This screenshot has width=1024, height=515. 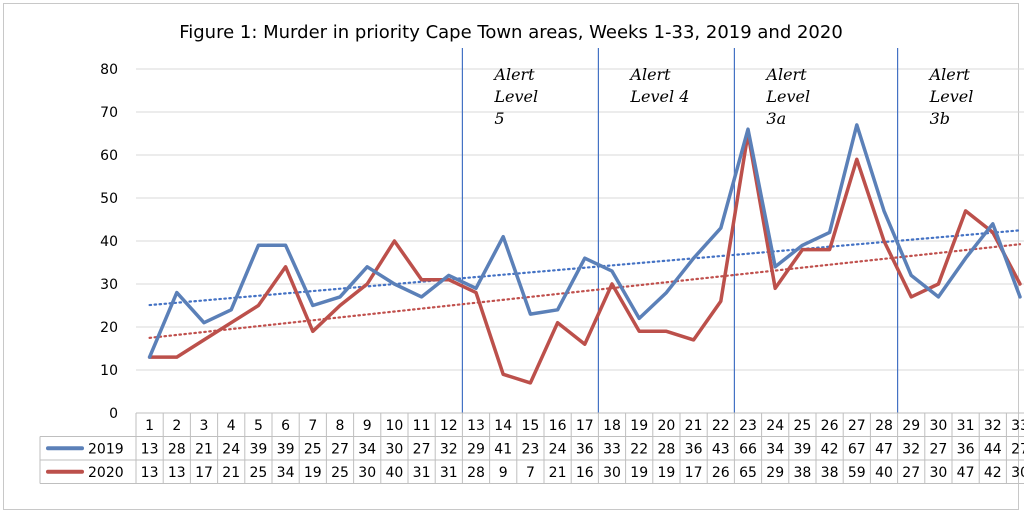 What do you see at coordinates (476, 426) in the screenshot?
I see `x-tick-label: 13` at bounding box center [476, 426].